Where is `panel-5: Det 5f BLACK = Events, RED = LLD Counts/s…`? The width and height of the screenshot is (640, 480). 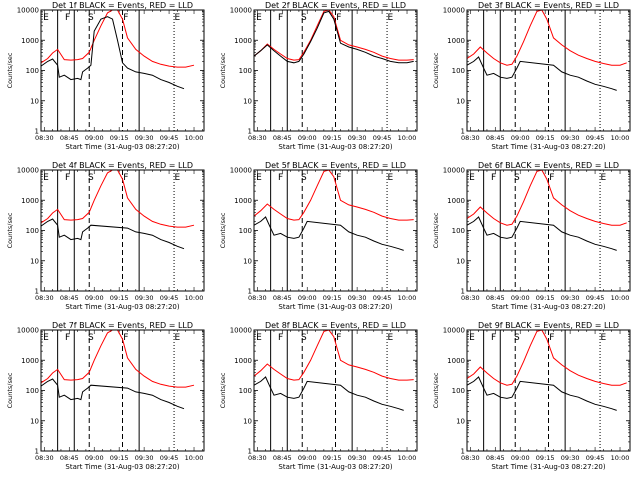 panel-5: Det 5f BLACK = Events, RED = LLD Counts/s… is located at coordinates (318, 236).